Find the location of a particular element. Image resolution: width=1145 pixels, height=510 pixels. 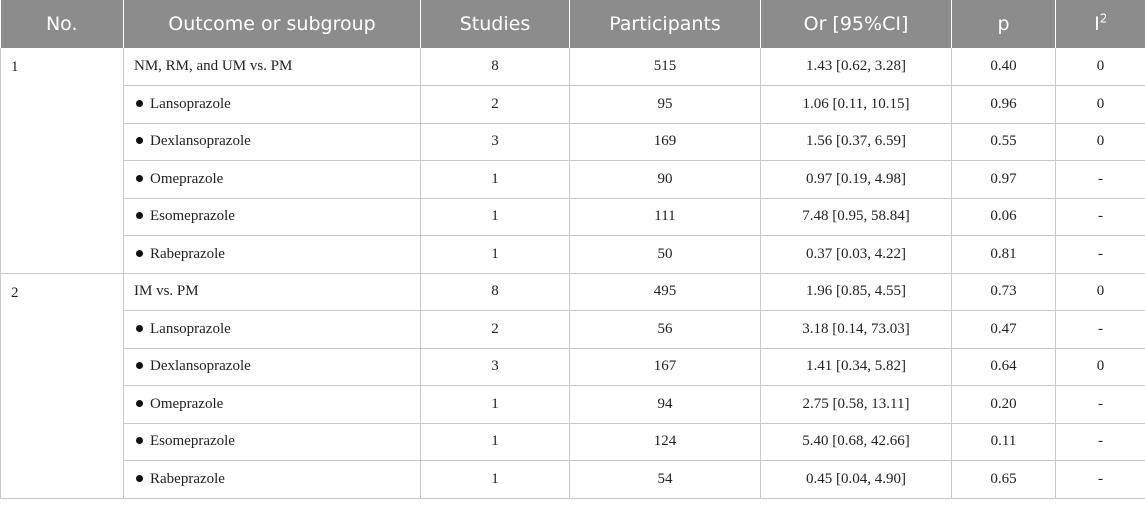

subgroup-label: Lansoprazole is located at coordinates (190, 103).